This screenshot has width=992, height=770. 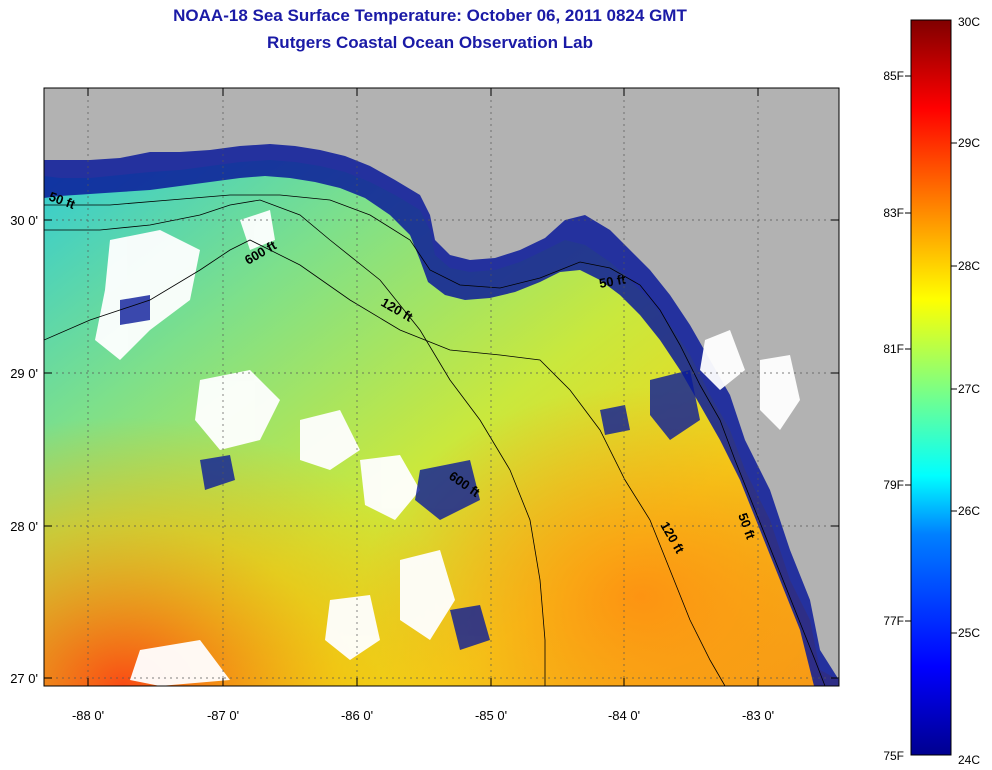 I want to click on latitude-label: 30 0', so click(x=24, y=220).